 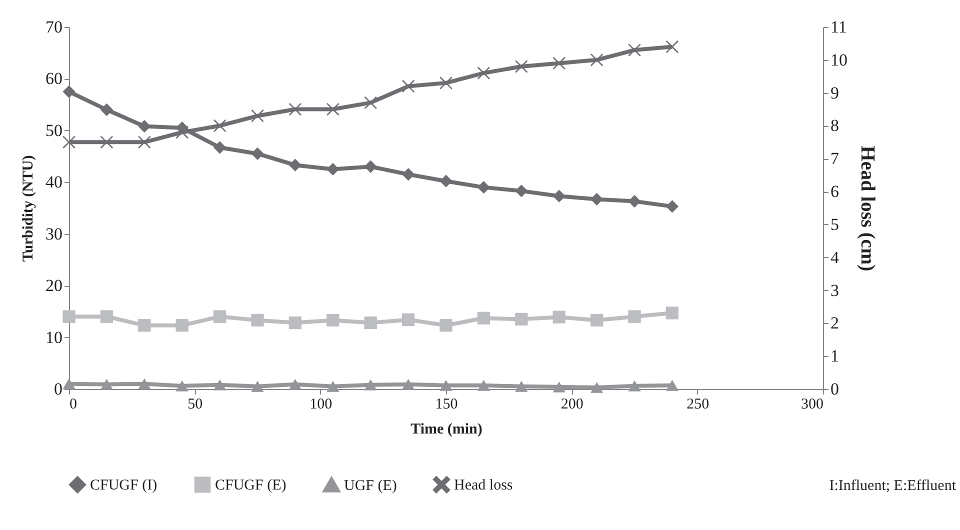 I want to click on legend-label: CFUGF (E), so click(x=250, y=486).